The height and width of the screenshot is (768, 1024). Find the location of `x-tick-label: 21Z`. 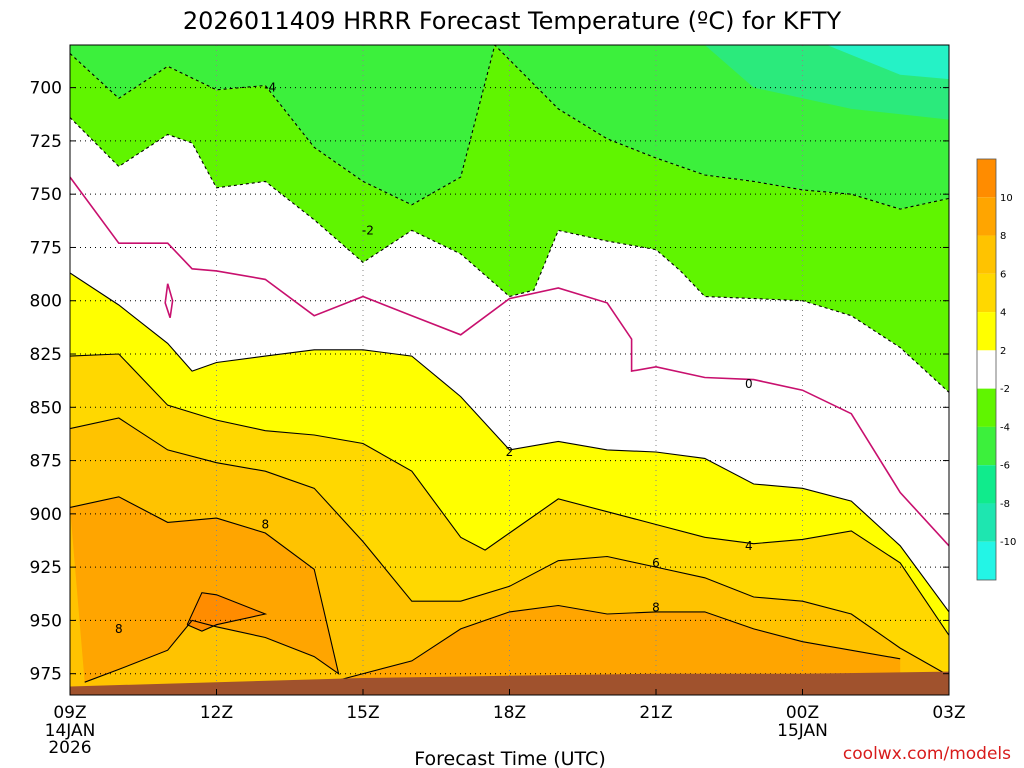

x-tick-label: 21Z is located at coordinates (655, 713).